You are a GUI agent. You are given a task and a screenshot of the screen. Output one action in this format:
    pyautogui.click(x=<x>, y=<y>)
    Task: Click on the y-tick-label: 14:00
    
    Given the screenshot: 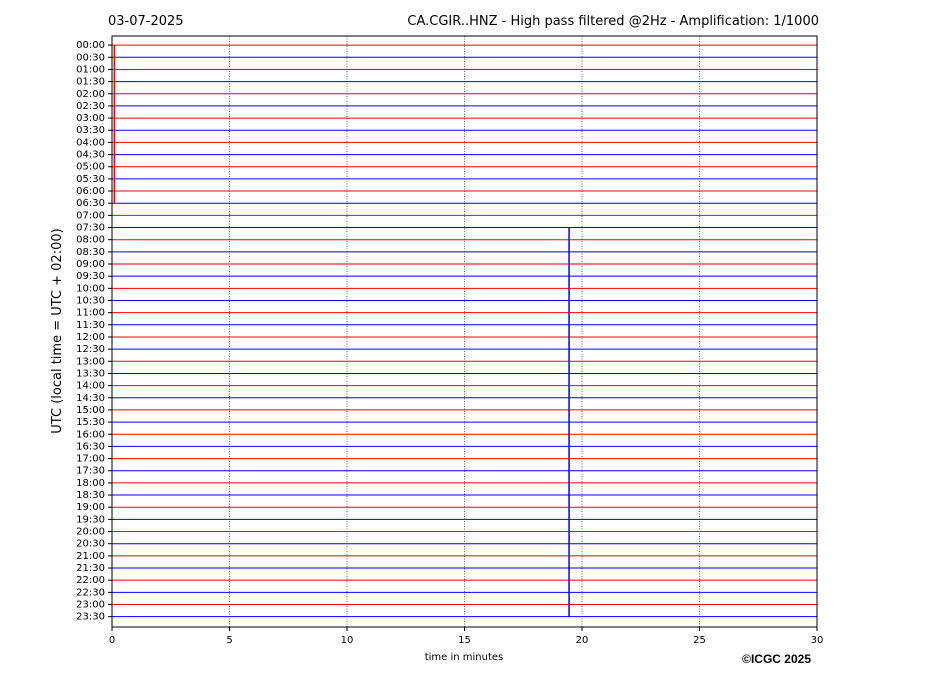 What is the action you would take?
    pyautogui.click(x=90, y=386)
    